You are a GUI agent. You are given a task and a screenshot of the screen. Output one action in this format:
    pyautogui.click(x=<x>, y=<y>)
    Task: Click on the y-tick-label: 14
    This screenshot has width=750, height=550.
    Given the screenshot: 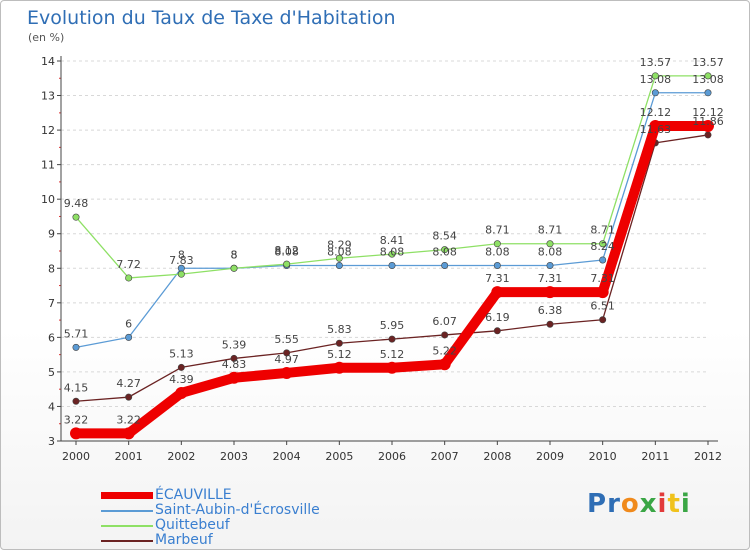 What is the action you would take?
    pyautogui.click(x=48, y=61)
    